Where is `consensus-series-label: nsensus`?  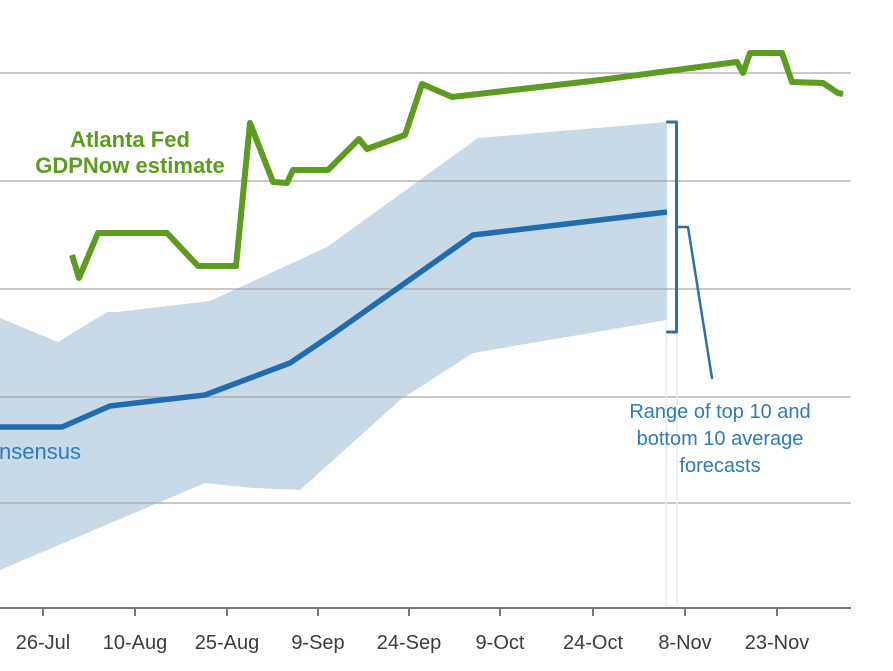 consensus-series-label: nsensus is located at coordinates (40, 451).